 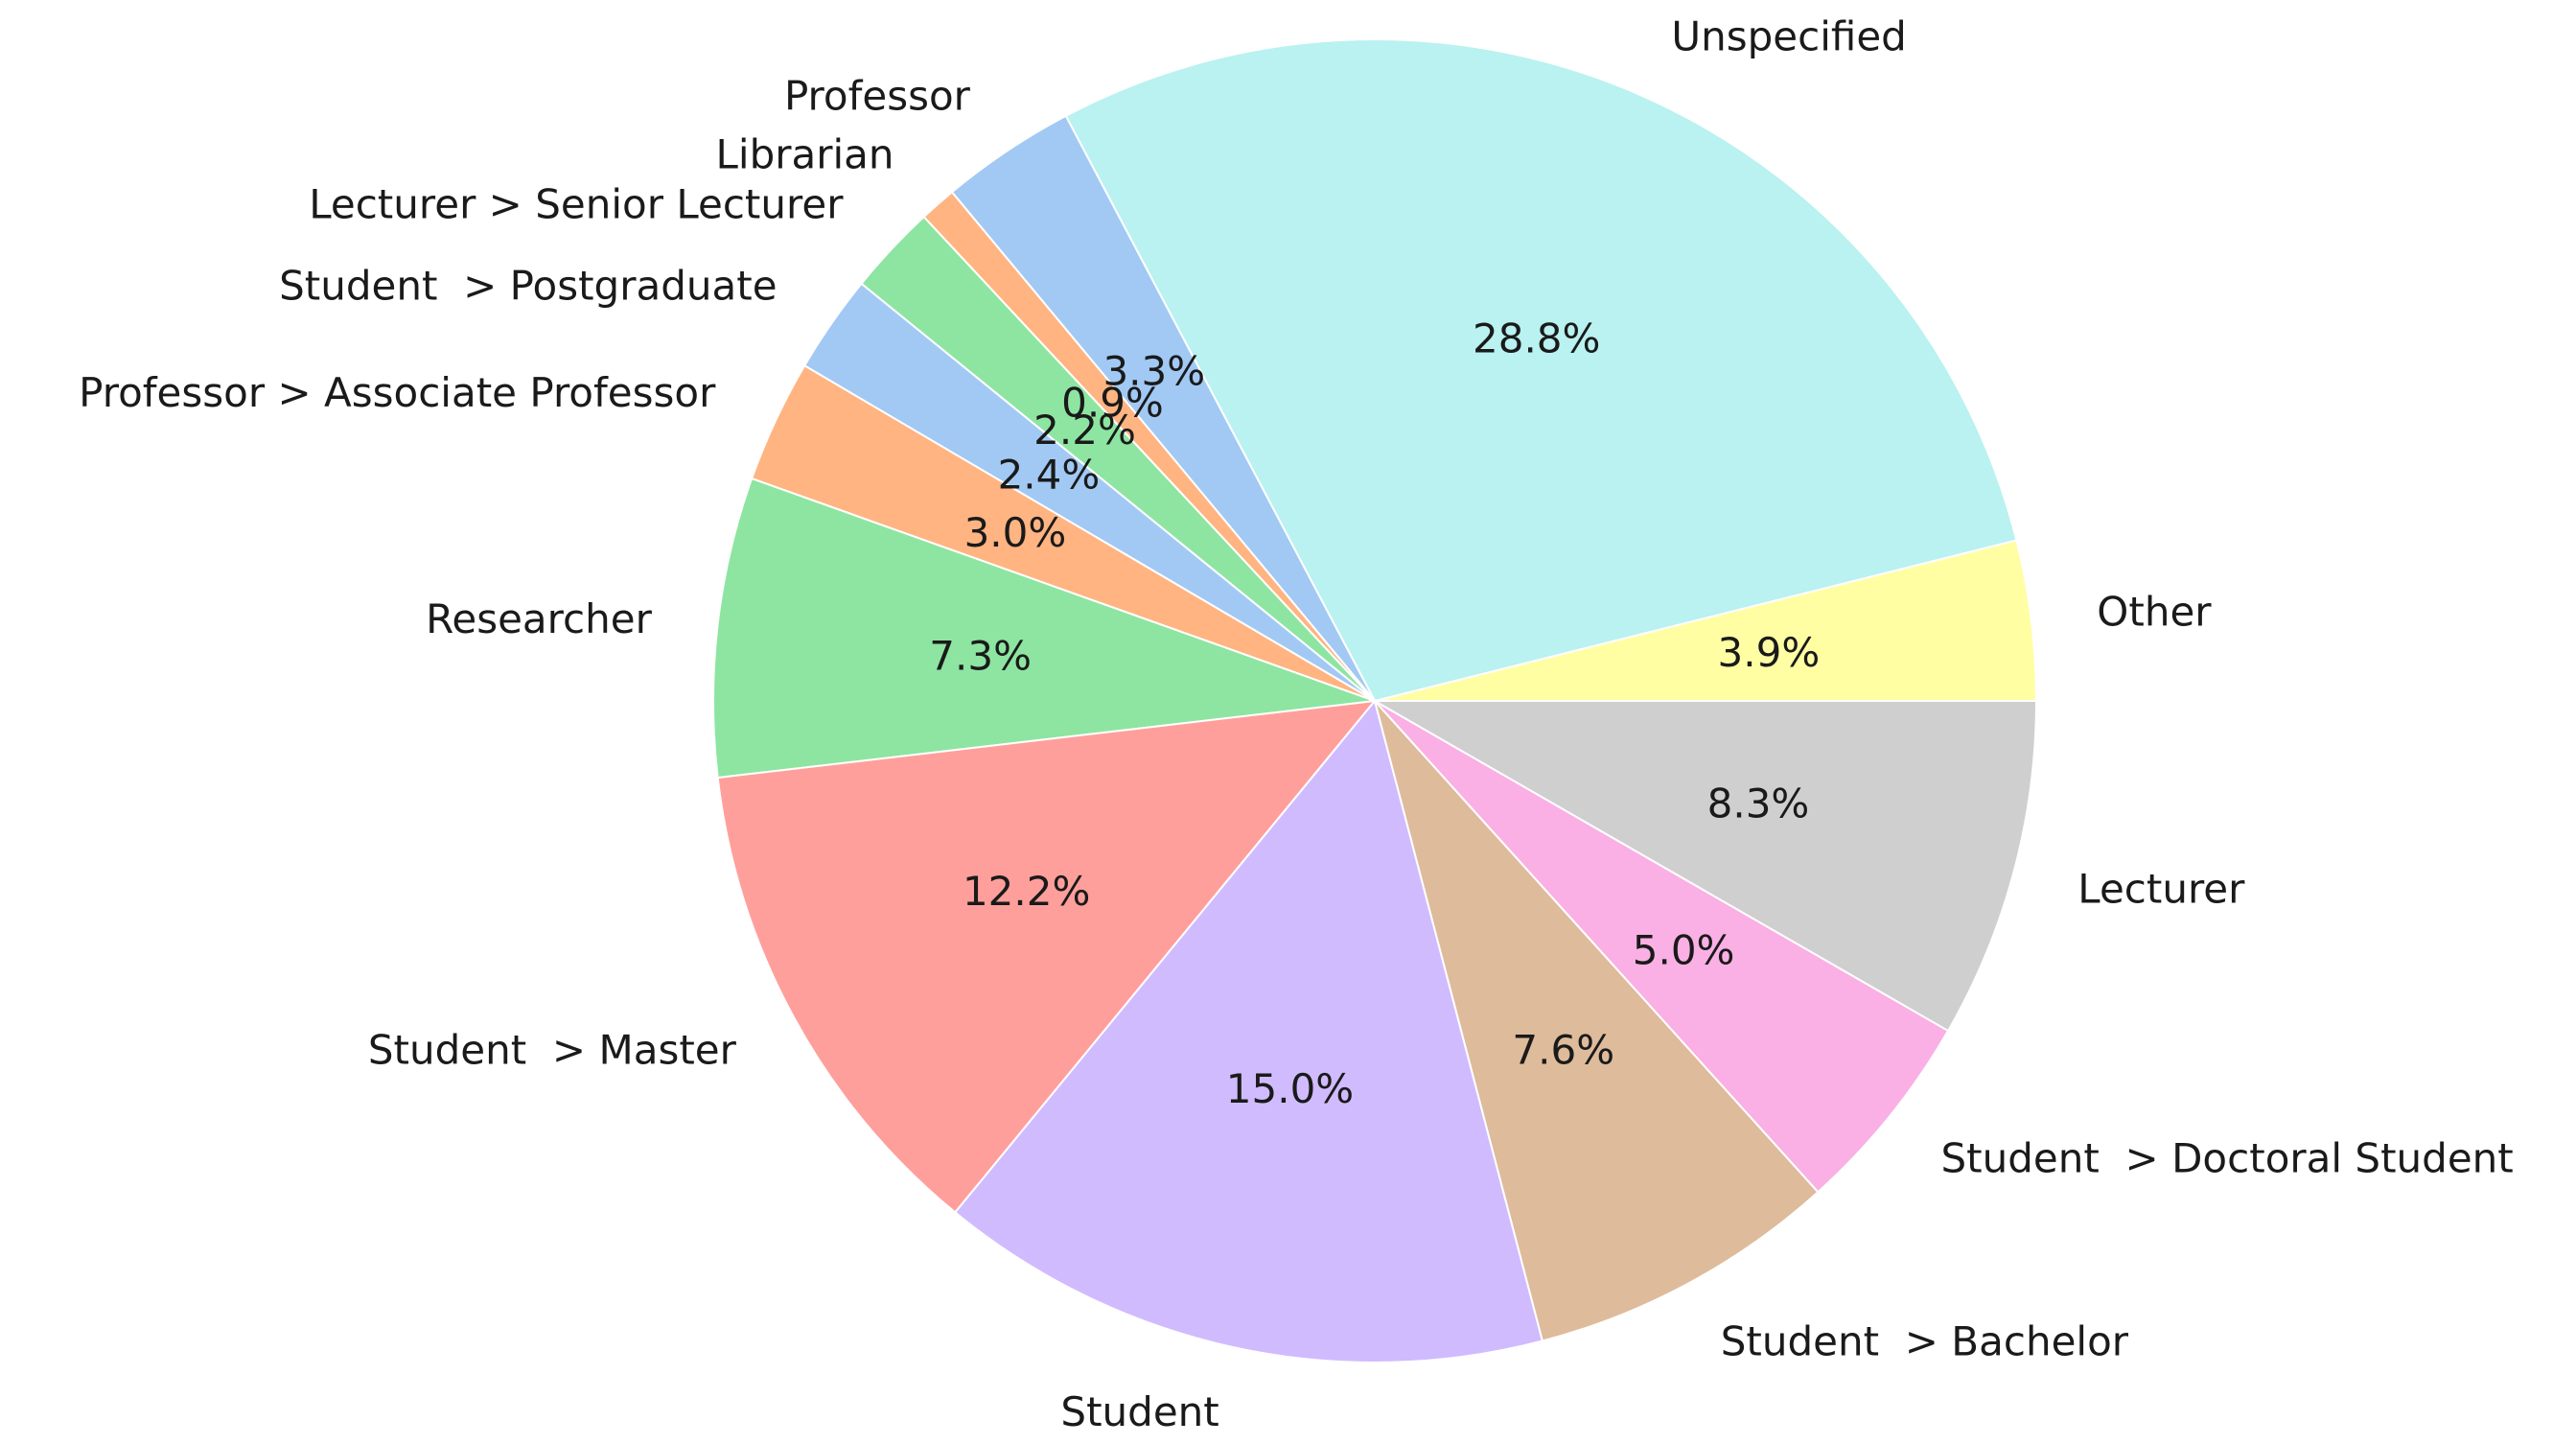 I want to click on pie-percent-label-unspecified: 28.8%, so click(x=1537, y=337).